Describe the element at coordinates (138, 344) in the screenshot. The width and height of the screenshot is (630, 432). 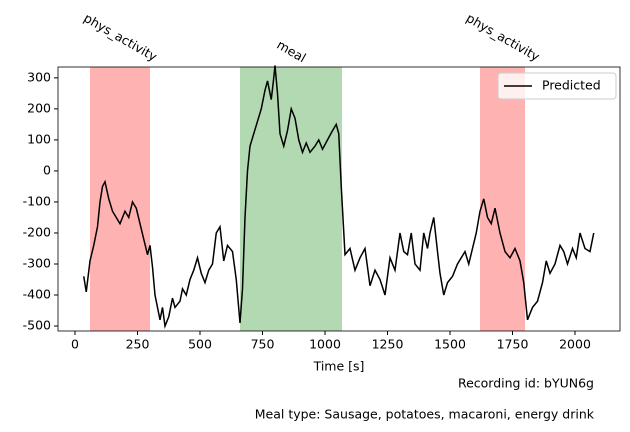
I see `x-tick-label: 250` at that location.